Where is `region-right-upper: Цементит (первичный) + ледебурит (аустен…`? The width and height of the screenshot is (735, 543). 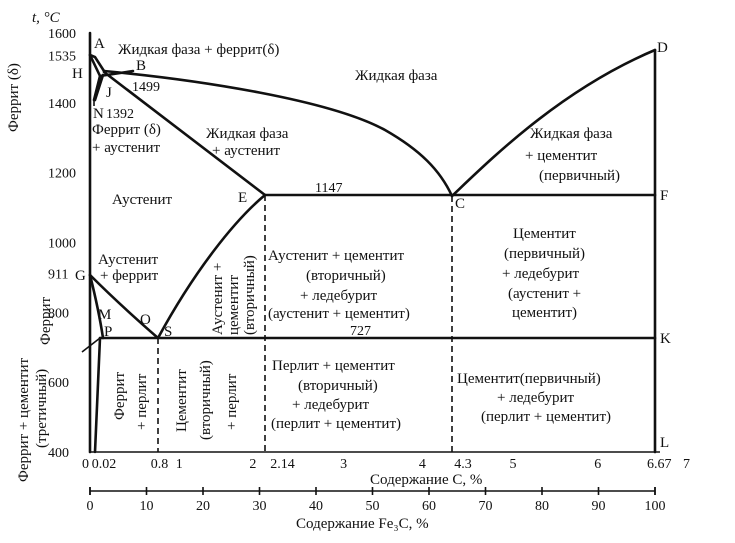 region-right-upper: Цементит (первичный) + ледебурит (аустен… is located at coordinates (543, 273).